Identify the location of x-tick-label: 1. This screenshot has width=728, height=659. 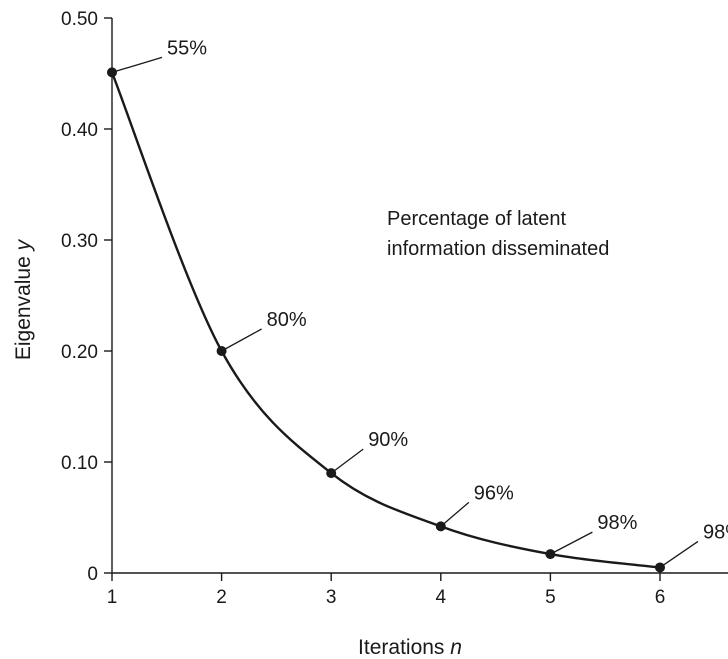
(112, 597).